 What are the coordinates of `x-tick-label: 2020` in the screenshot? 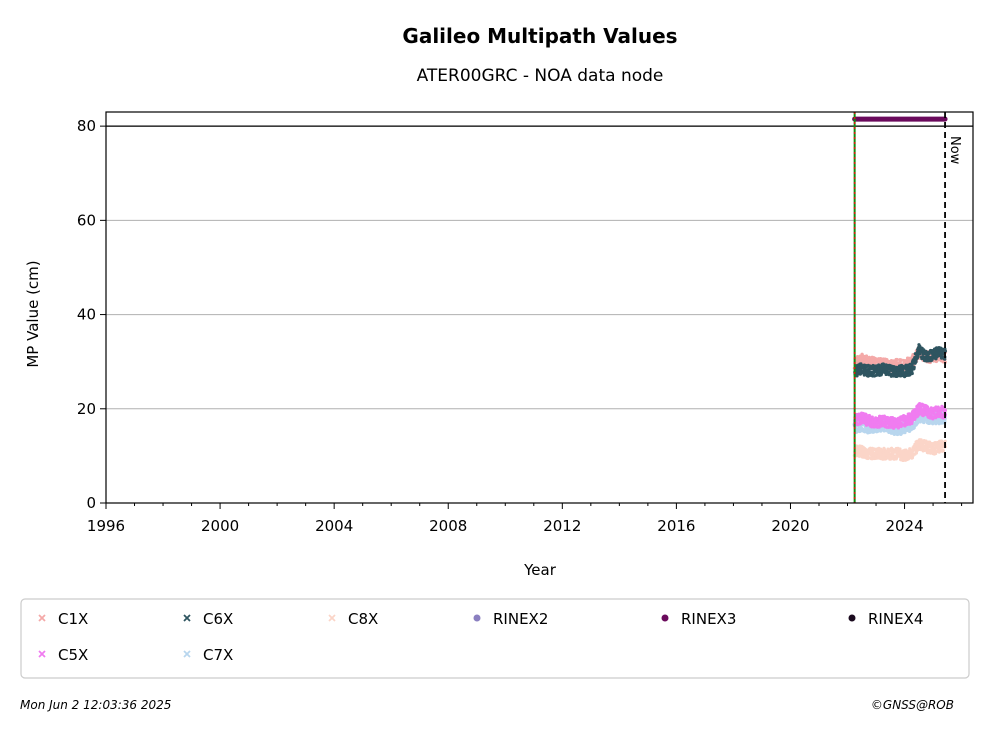 It's located at (790, 526).